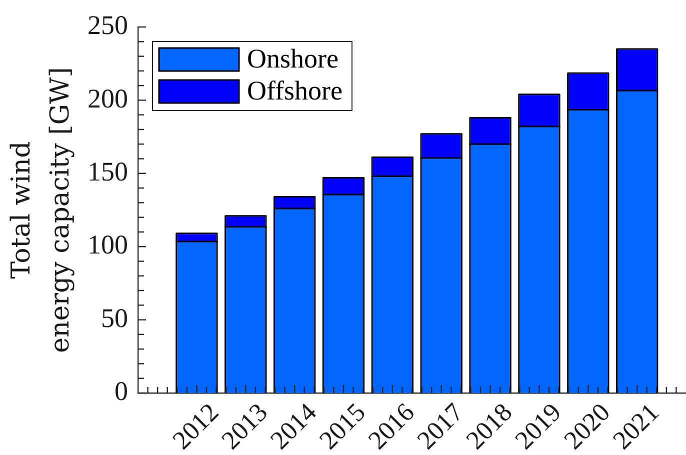  Describe the element at coordinates (114, 317) in the screenshot. I see `y-tick-label: 50` at that location.